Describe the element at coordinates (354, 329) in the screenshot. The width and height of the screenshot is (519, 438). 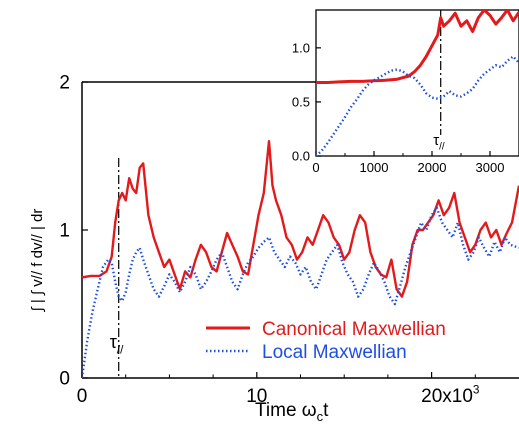
I see `legend-label-canonical: Canonical Maxwellian` at that location.